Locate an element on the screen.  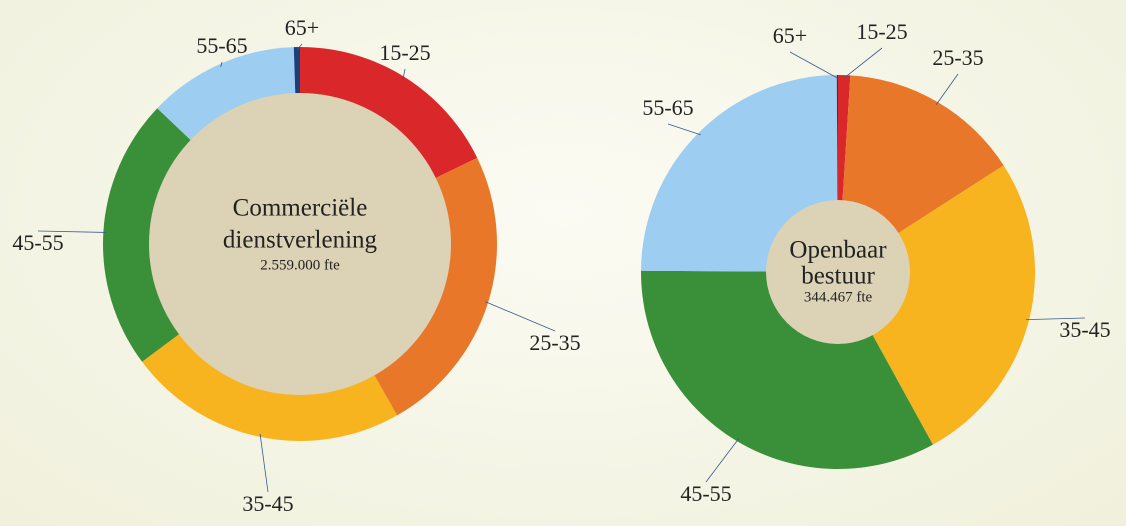
center-total: 344.467 fte is located at coordinates (838, 297).